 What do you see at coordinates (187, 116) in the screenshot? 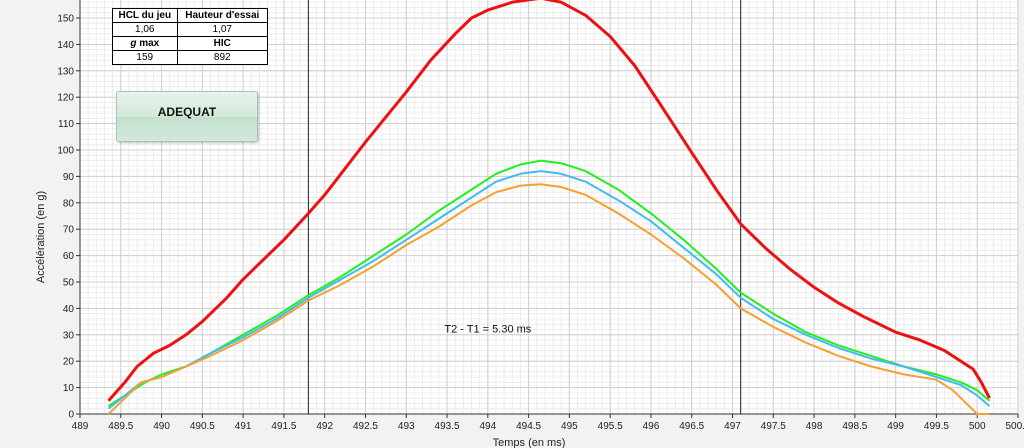
I see `verdict-button: ADEQUAT` at bounding box center [187, 116].